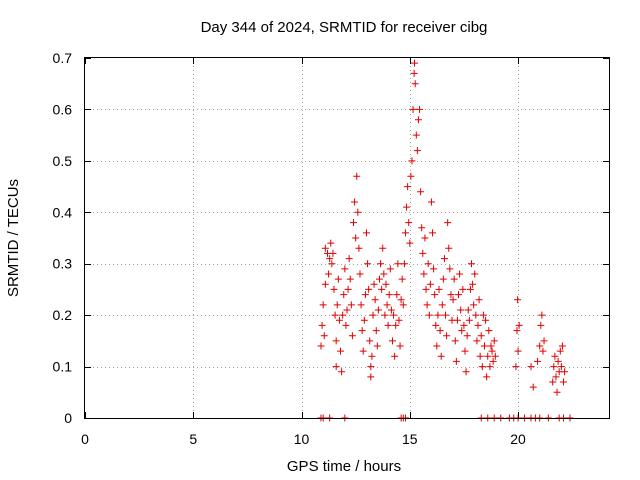 The image size is (640, 480). I want to click on y-tick-label: 0.3, so click(63, 264).